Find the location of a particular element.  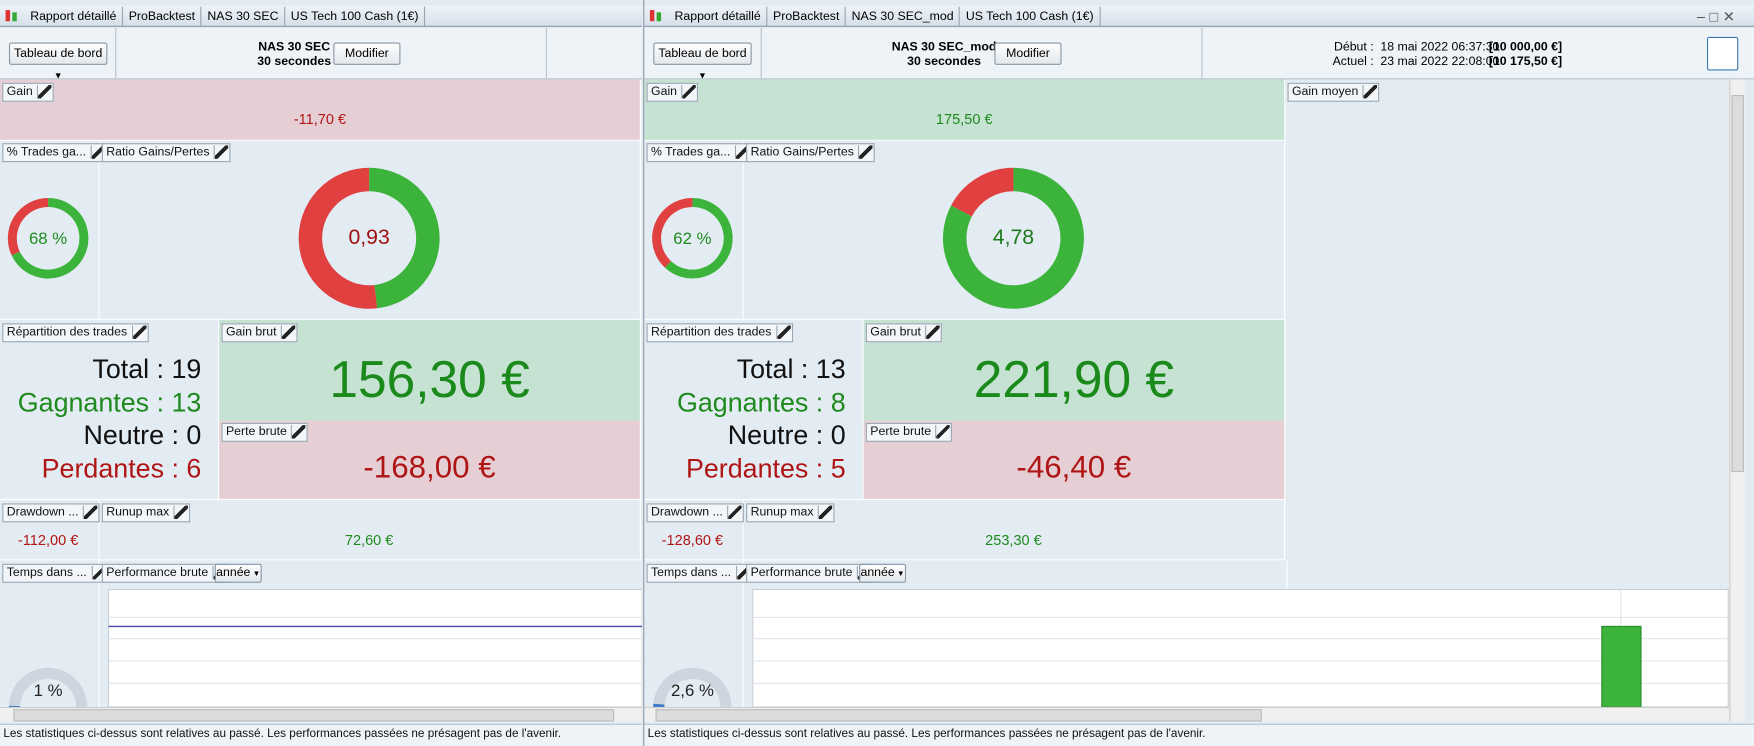

date-label: Début : is located at coordinates (1353, 47).